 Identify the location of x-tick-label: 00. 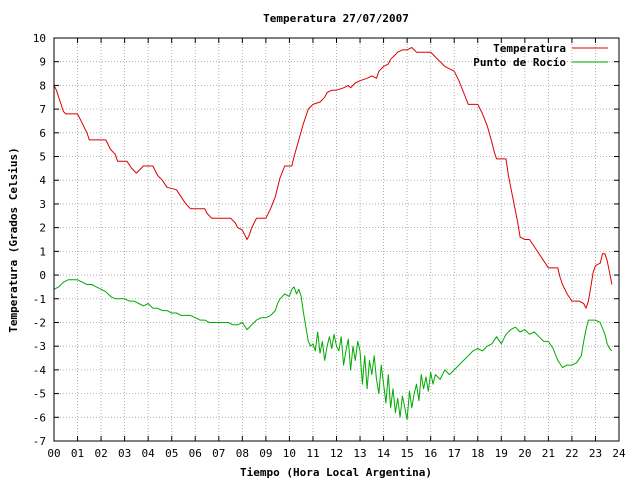
(53, 453).